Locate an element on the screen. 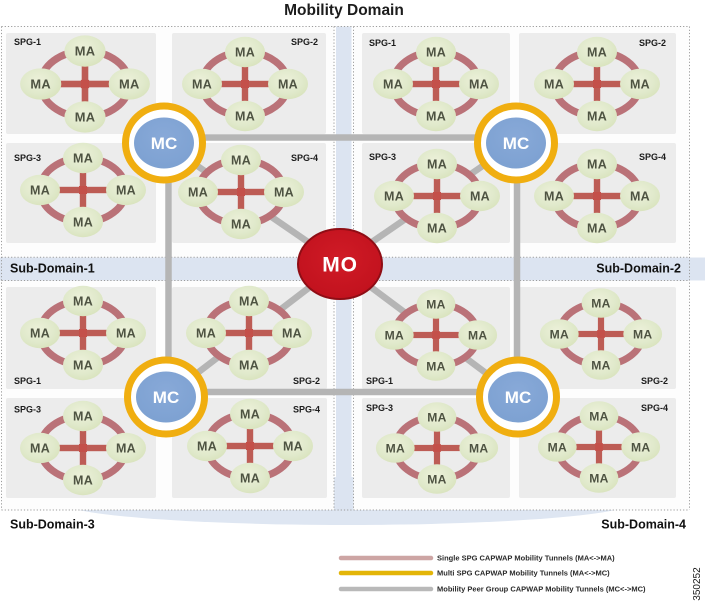 The image size is (705, 603). svg-text: Sub-Domain-4 is located at coordinates (643, 525).